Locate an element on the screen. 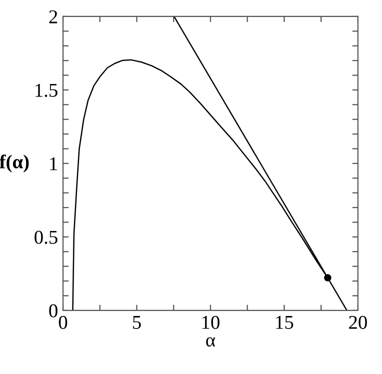 The image size is (382, 374). y-tick-label: 0 is located at coordinates (53, 311).